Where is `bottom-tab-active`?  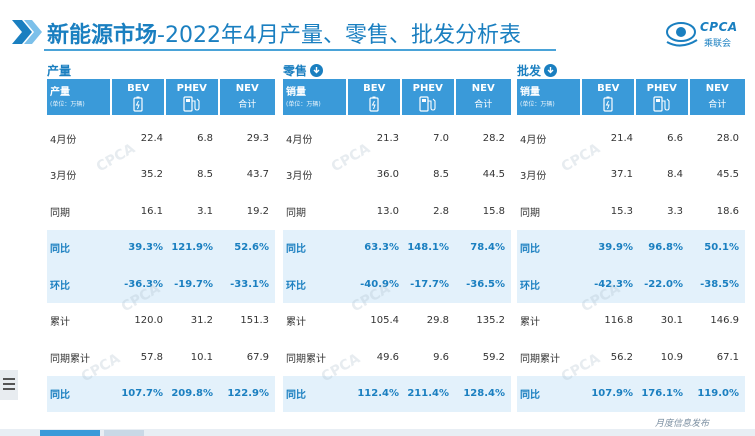 bottom-tab-active is located at coordinates (70, 433).